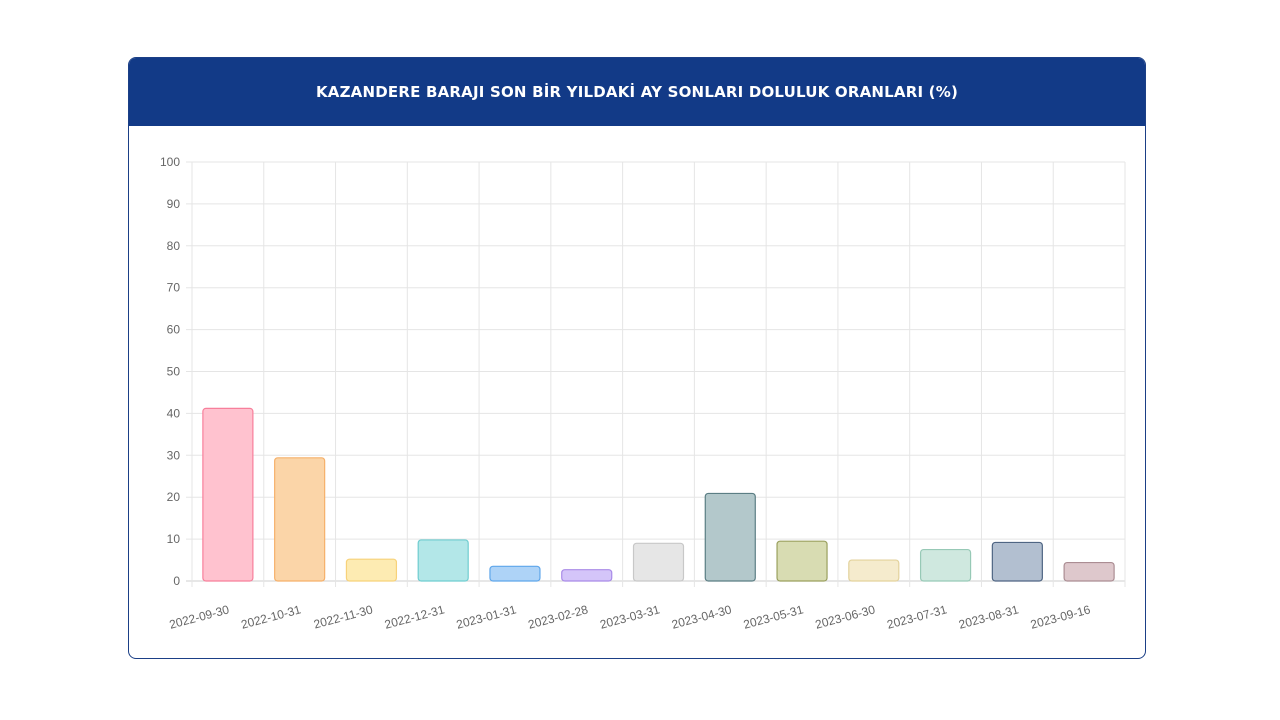 Image resolution: width=1280 pixels, height=720 pixels. What do you see at coordinates (271, 616) in the screenshot?
I see `x-tick-label: 2022-10-31` at bounding box center [271, 616].